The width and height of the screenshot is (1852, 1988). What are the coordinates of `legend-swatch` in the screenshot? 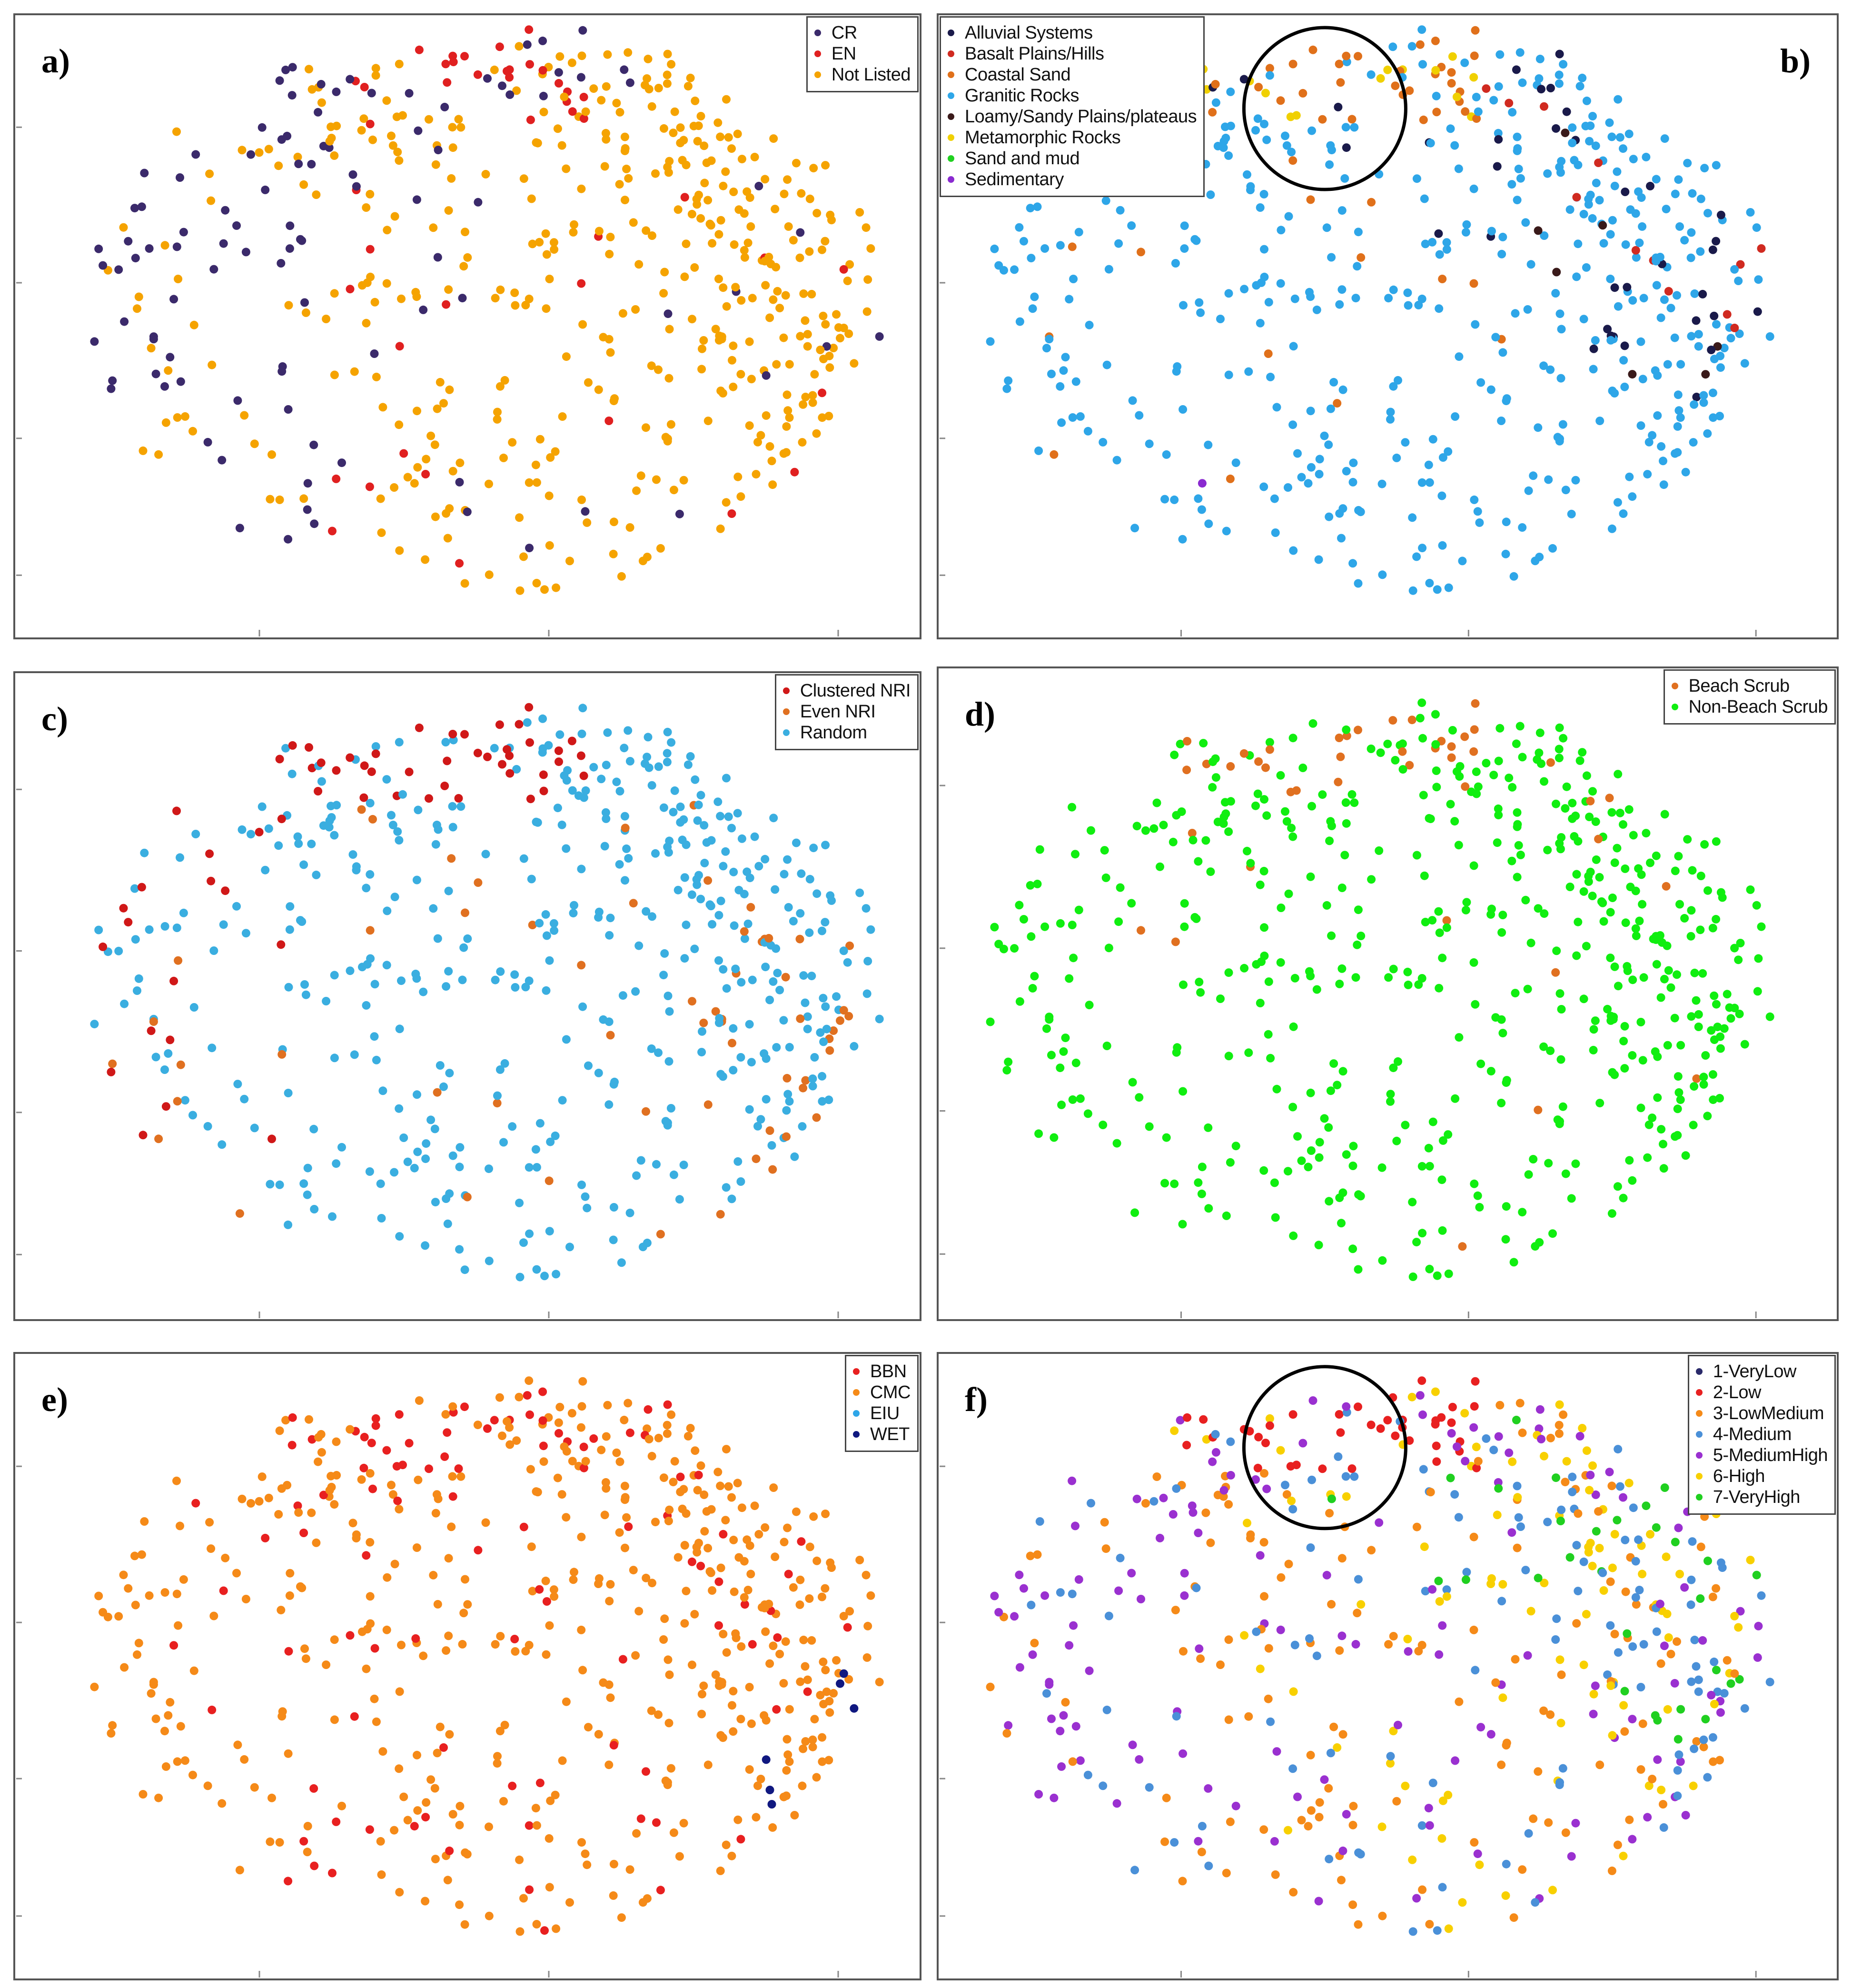 It's located at (951, 159).